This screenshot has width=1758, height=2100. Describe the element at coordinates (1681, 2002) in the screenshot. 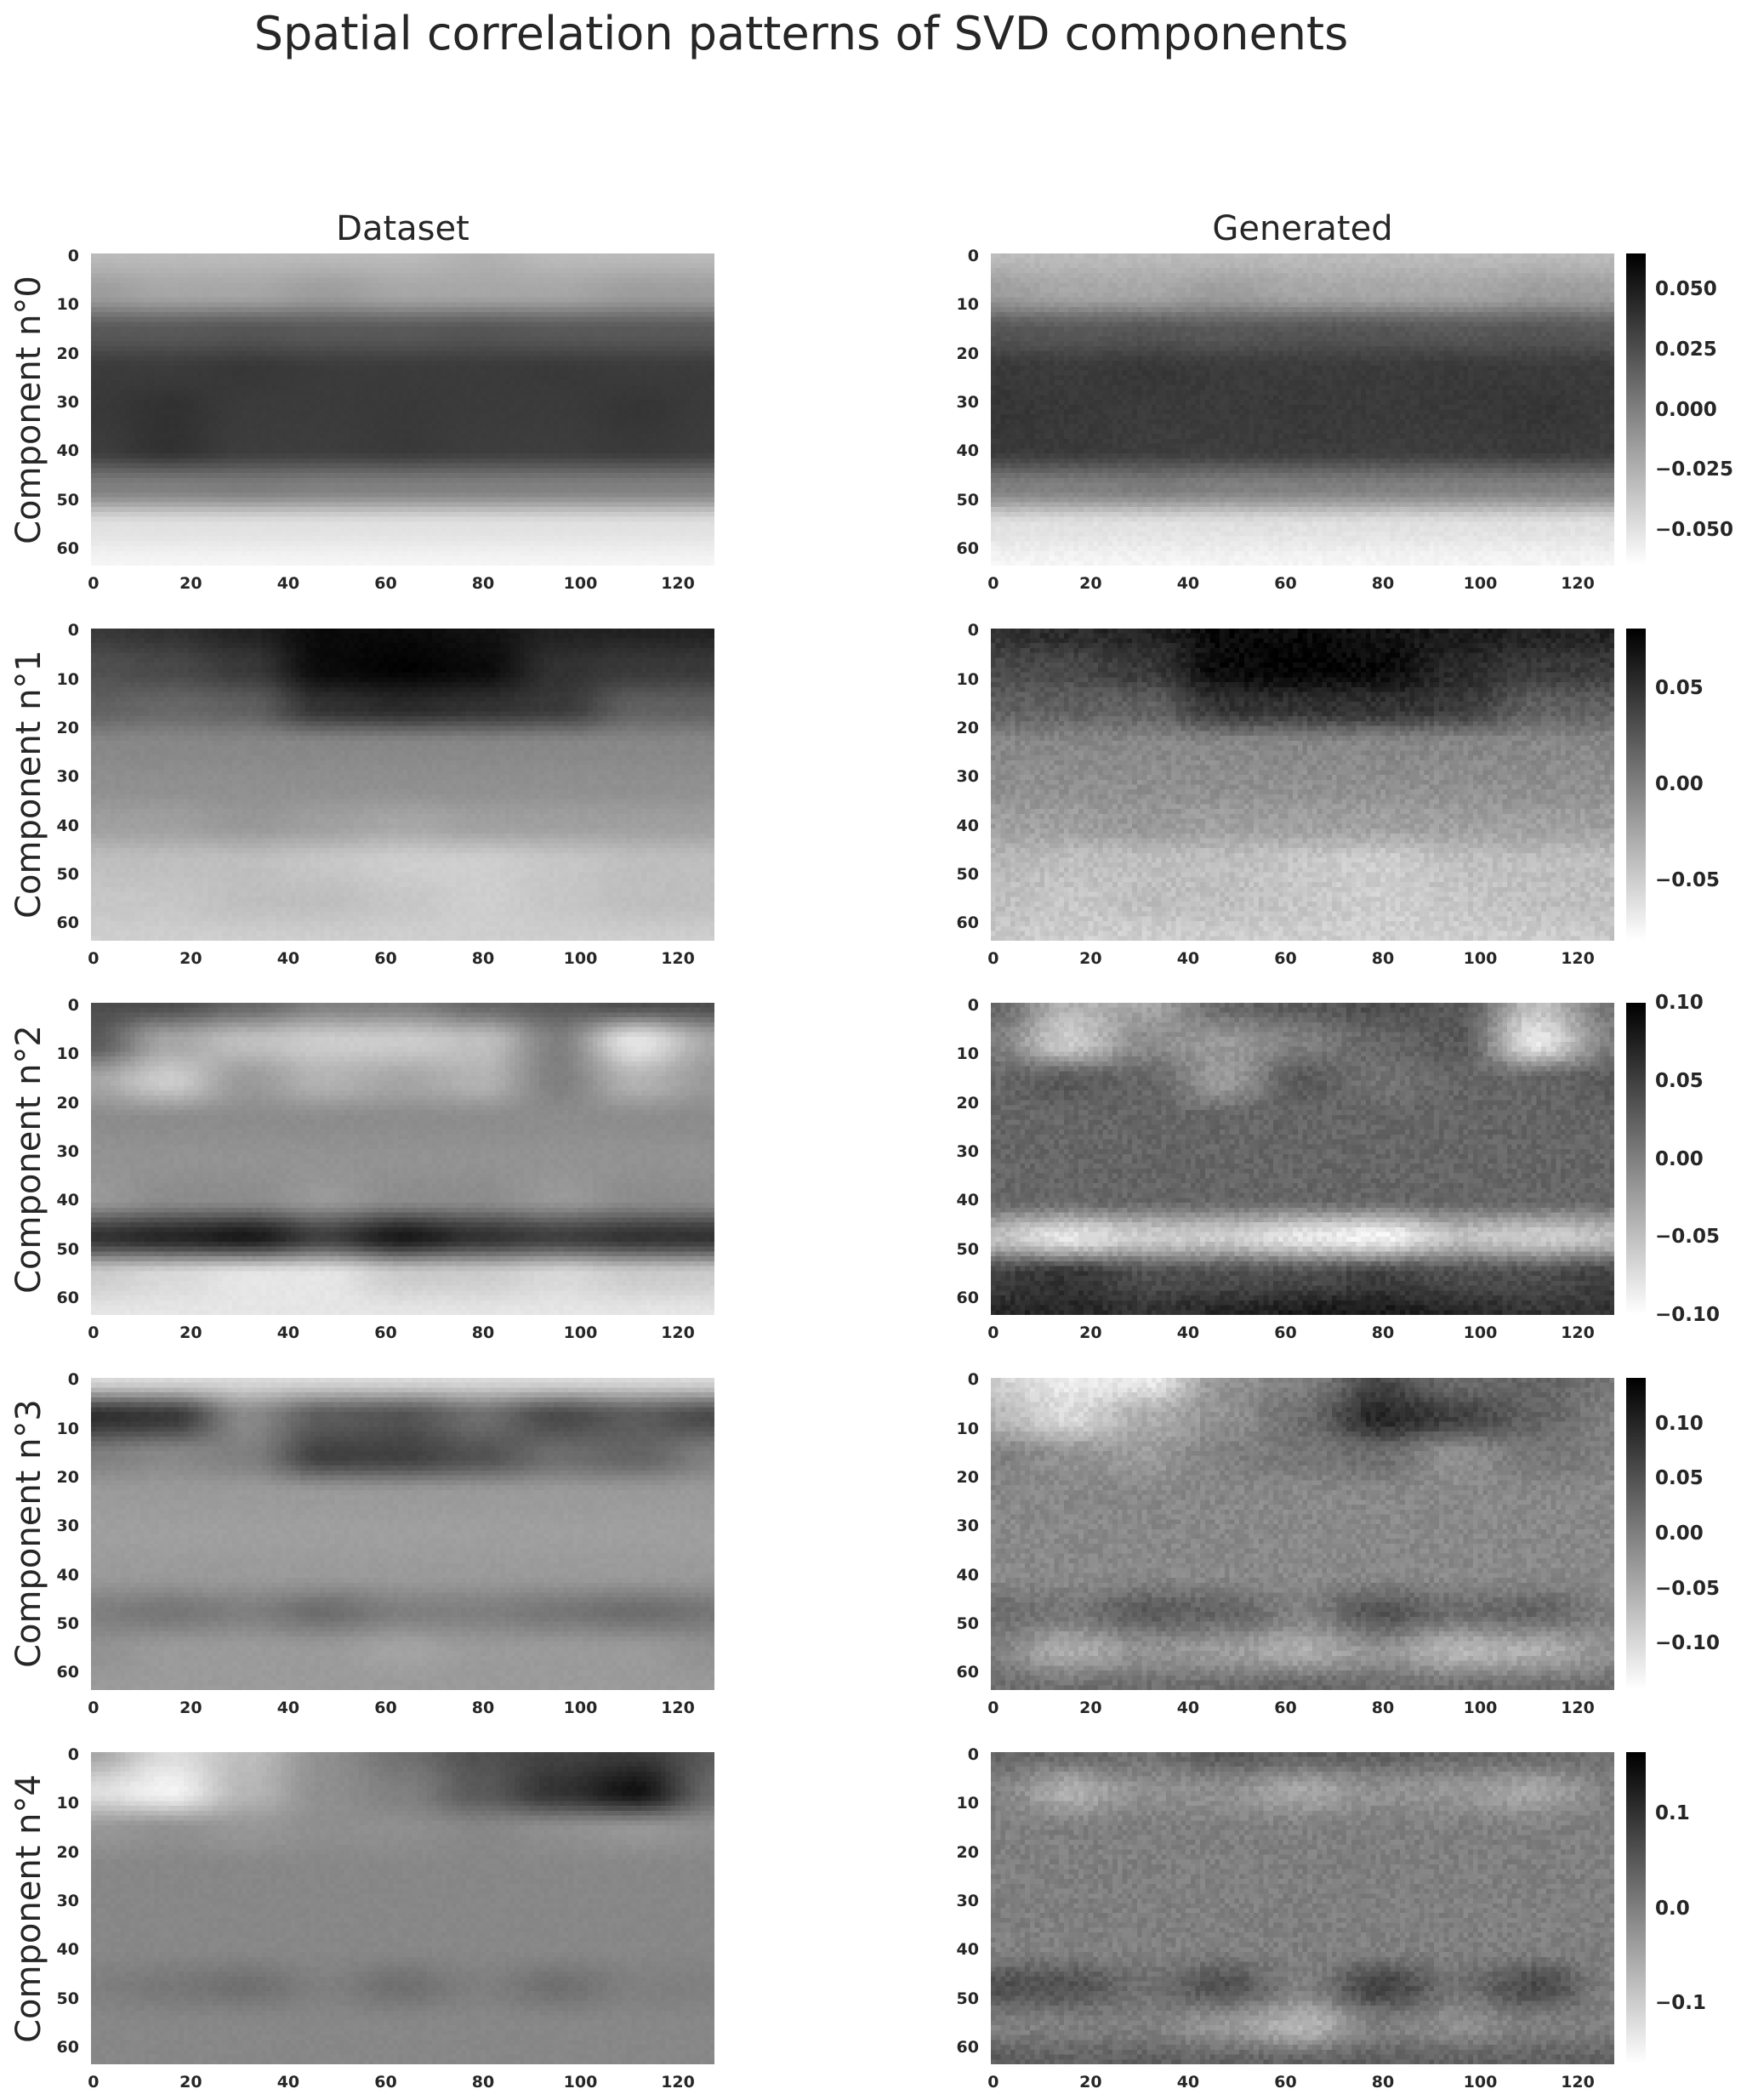

I see `colorbar-tick-label: −0.1` at that location.